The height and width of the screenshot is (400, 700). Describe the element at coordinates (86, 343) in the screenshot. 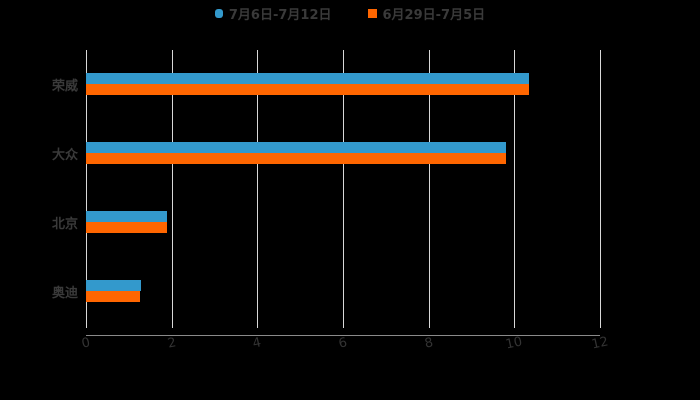

I see `x-tick-label: 0` at that location.